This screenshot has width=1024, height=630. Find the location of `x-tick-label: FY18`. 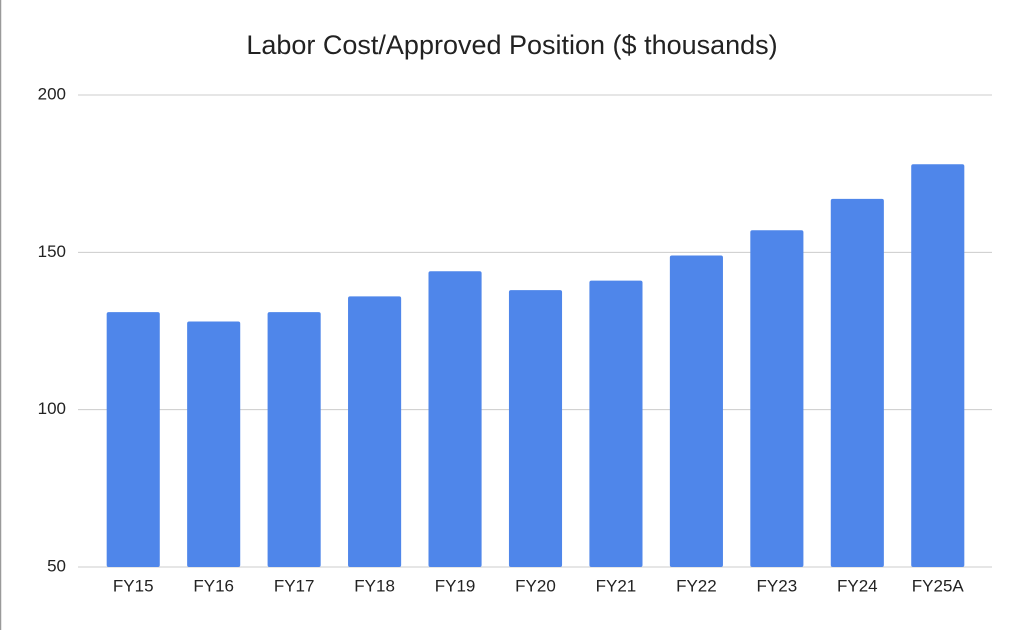

x-tick-label: FY18 is located at coordinates (374, 585).